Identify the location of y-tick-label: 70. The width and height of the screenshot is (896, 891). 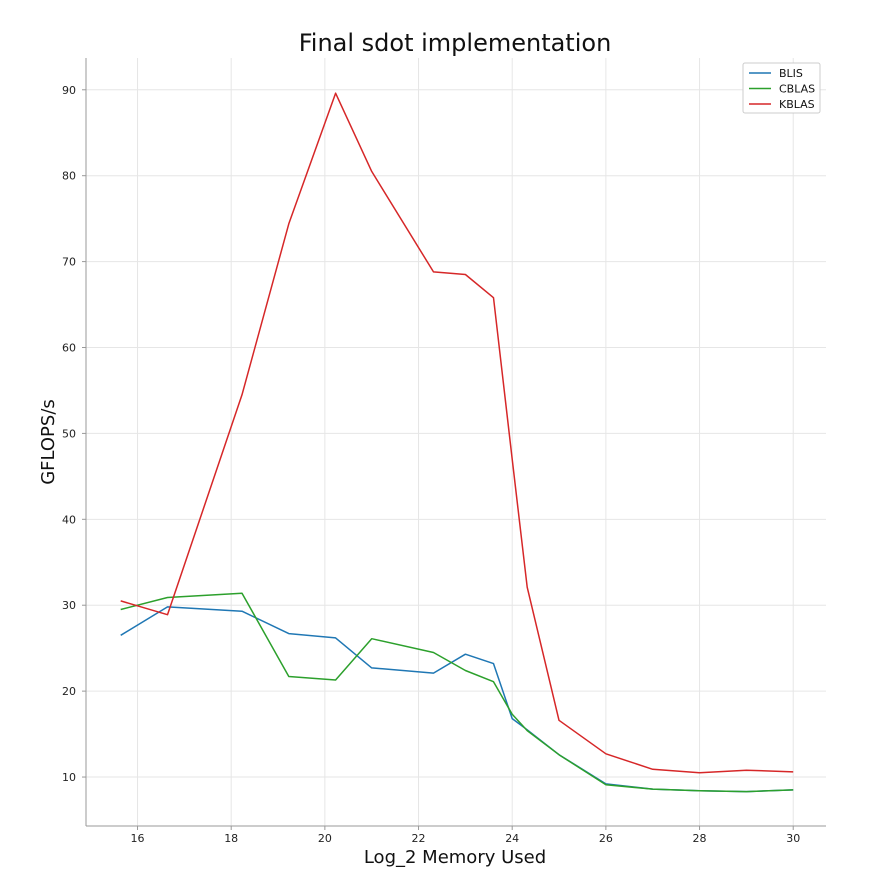
(69, 262).